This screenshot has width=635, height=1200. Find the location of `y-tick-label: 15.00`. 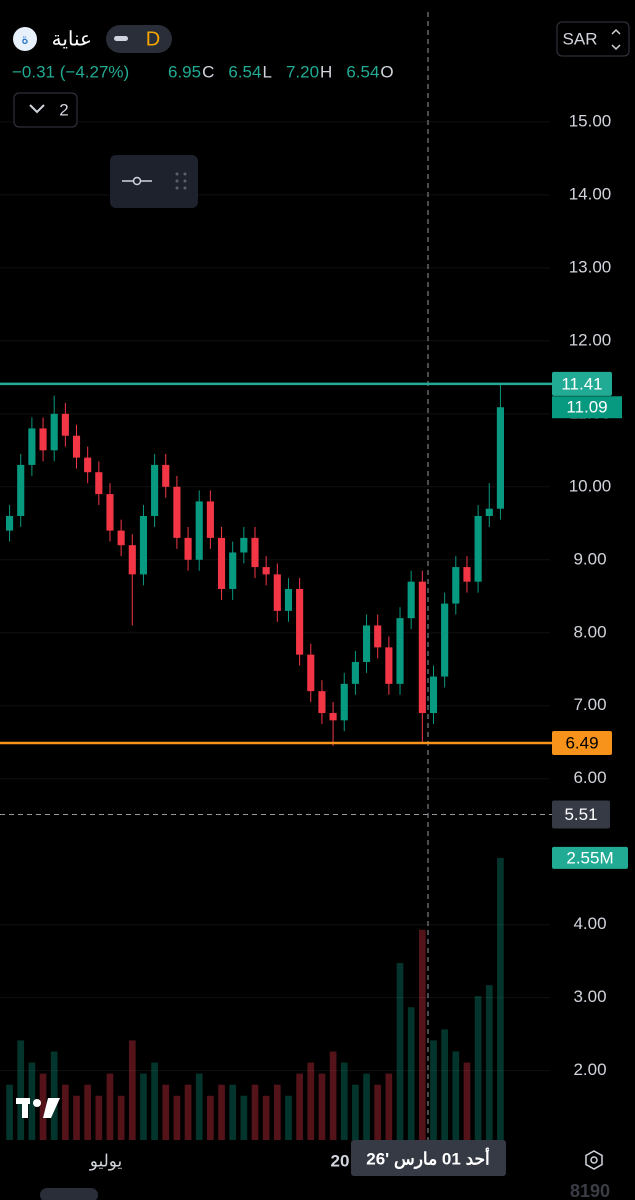

y-tick-label: 15.00 is located at coordinates (590, 120).